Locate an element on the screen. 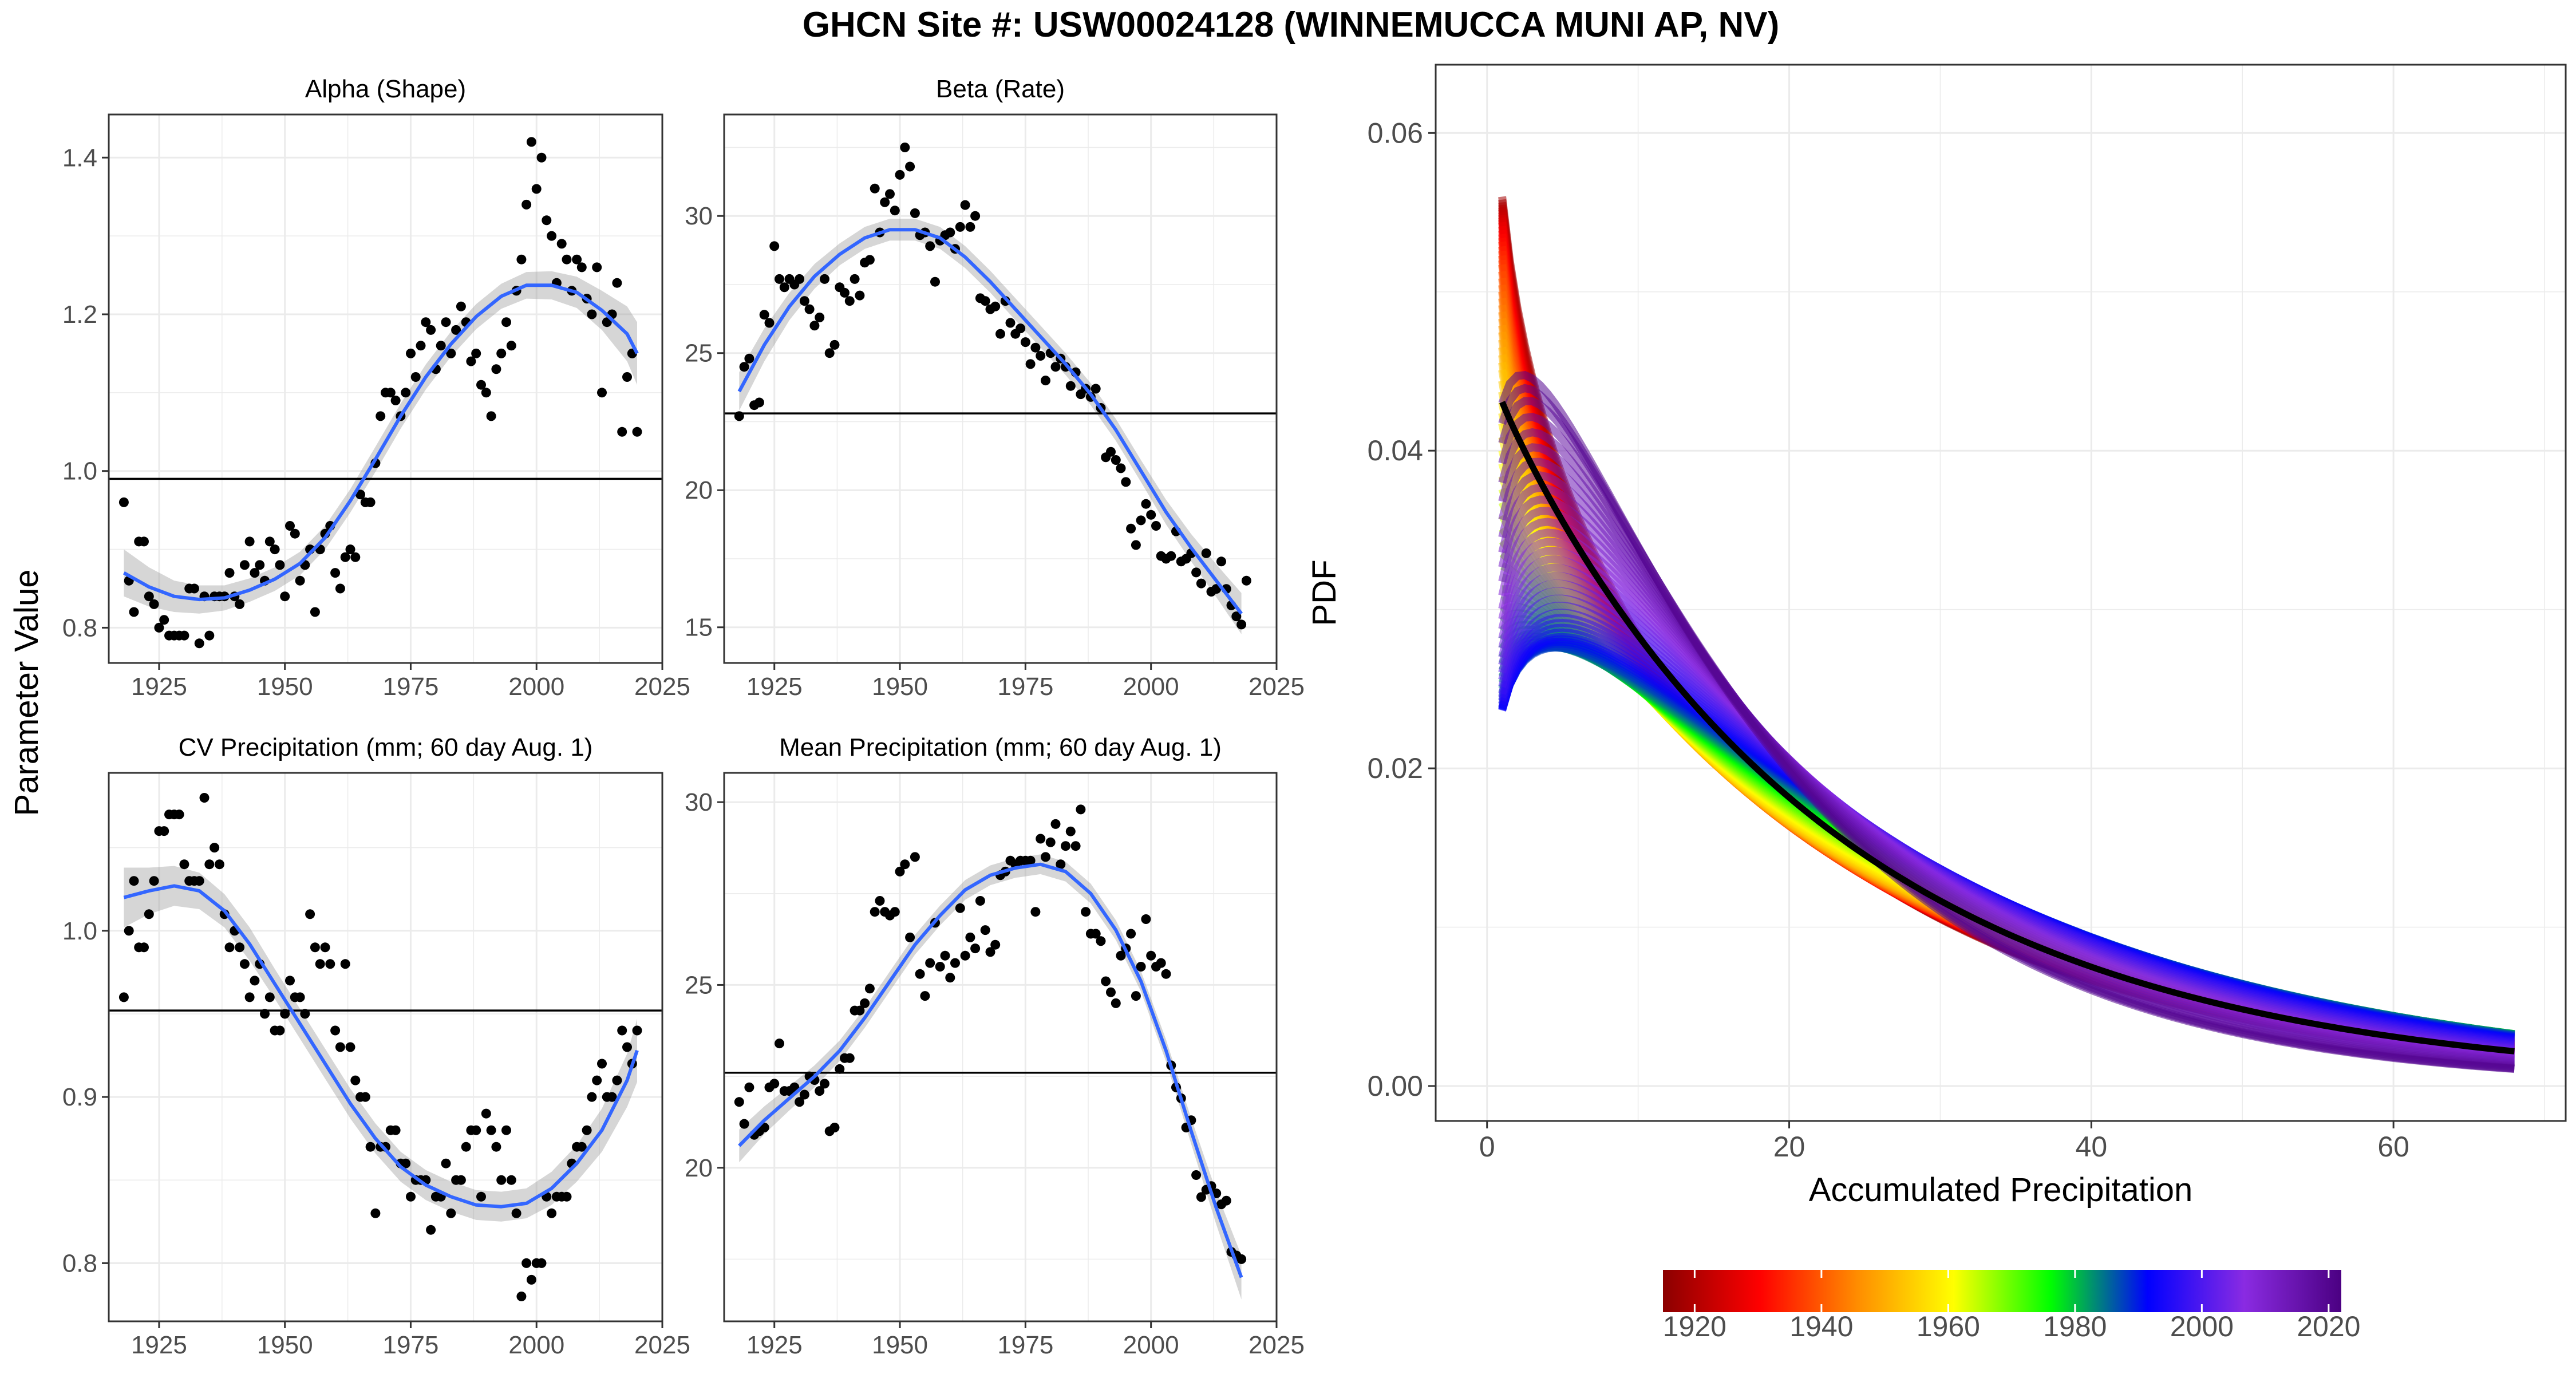 This screenshot has height=1374, width=2576. panel-title: CV Precipitation (mm; 60 day Aug. 1) is located at coordinates (386, 747).